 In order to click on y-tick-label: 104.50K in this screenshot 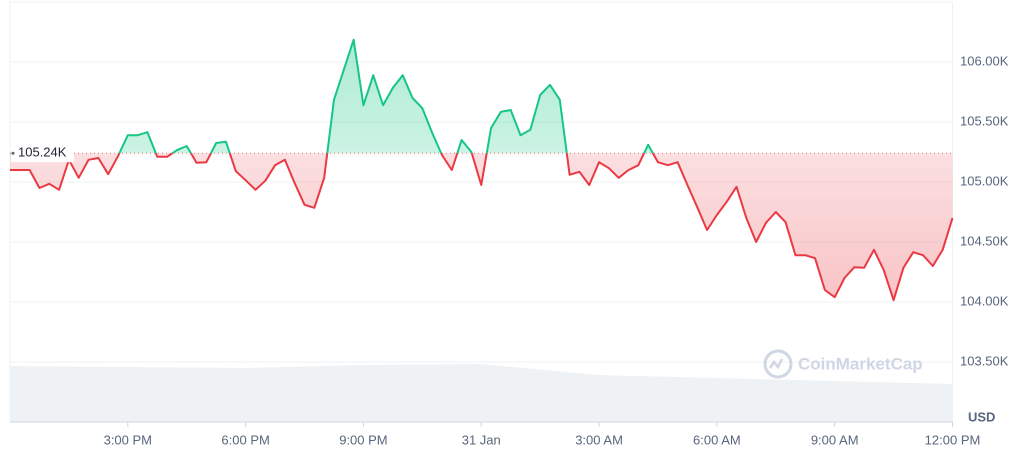, I will do `click(984, 240)`.